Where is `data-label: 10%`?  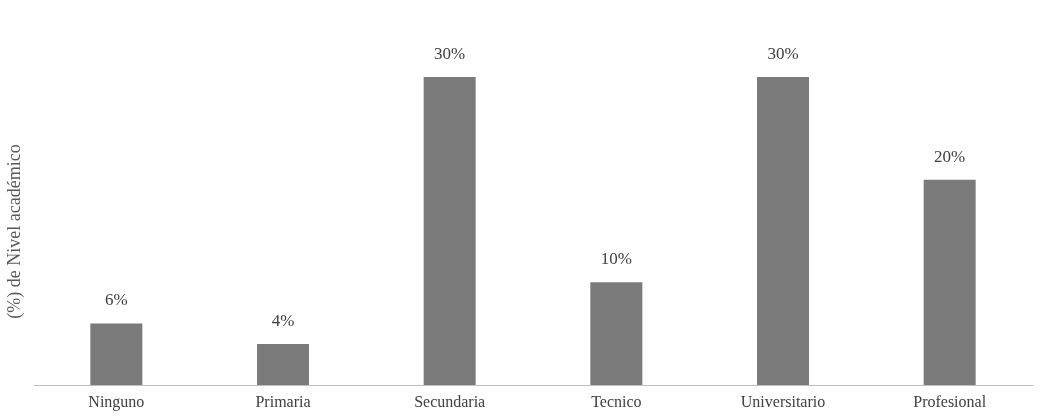
data-label: 10% is located at coordinates (616, 259).